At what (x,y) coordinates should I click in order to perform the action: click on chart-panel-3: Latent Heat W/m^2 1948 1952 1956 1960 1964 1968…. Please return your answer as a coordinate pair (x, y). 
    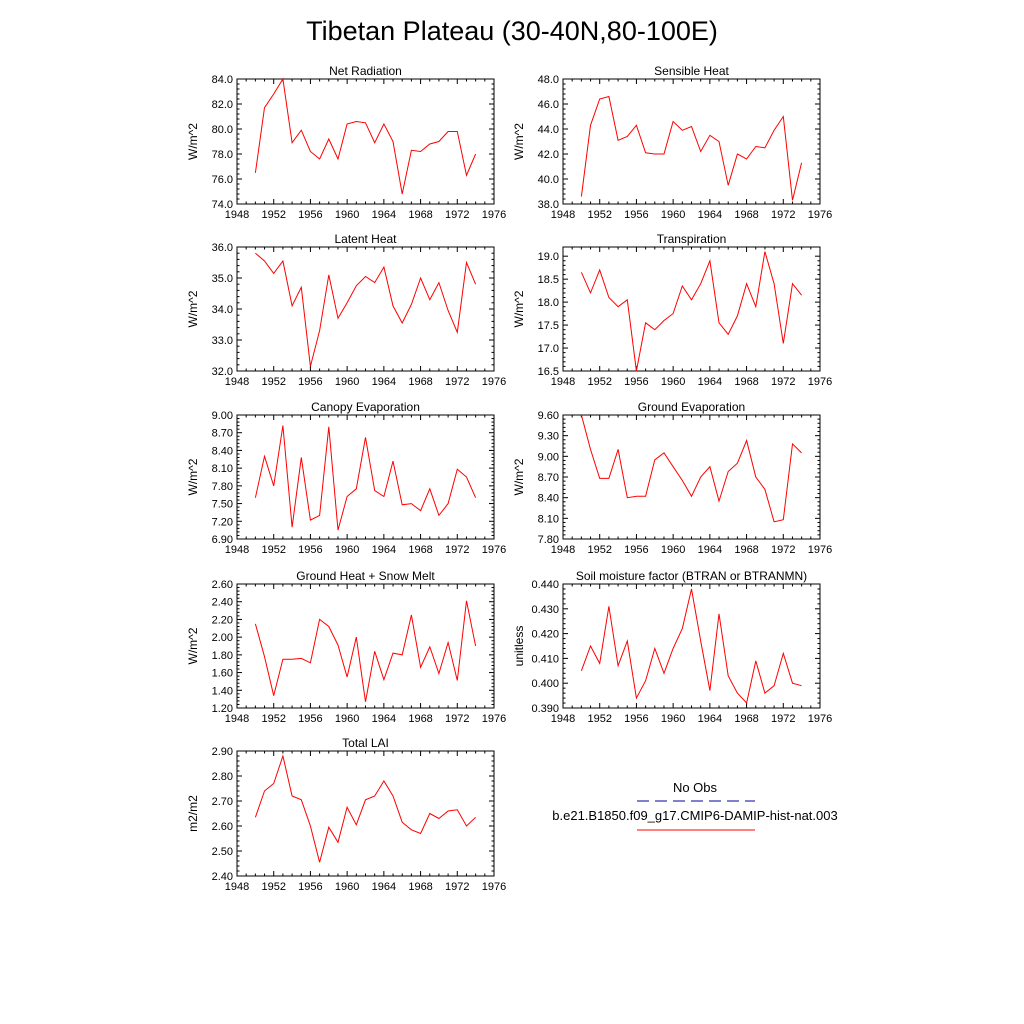
    Looking at the image, I should click on (346, 310).